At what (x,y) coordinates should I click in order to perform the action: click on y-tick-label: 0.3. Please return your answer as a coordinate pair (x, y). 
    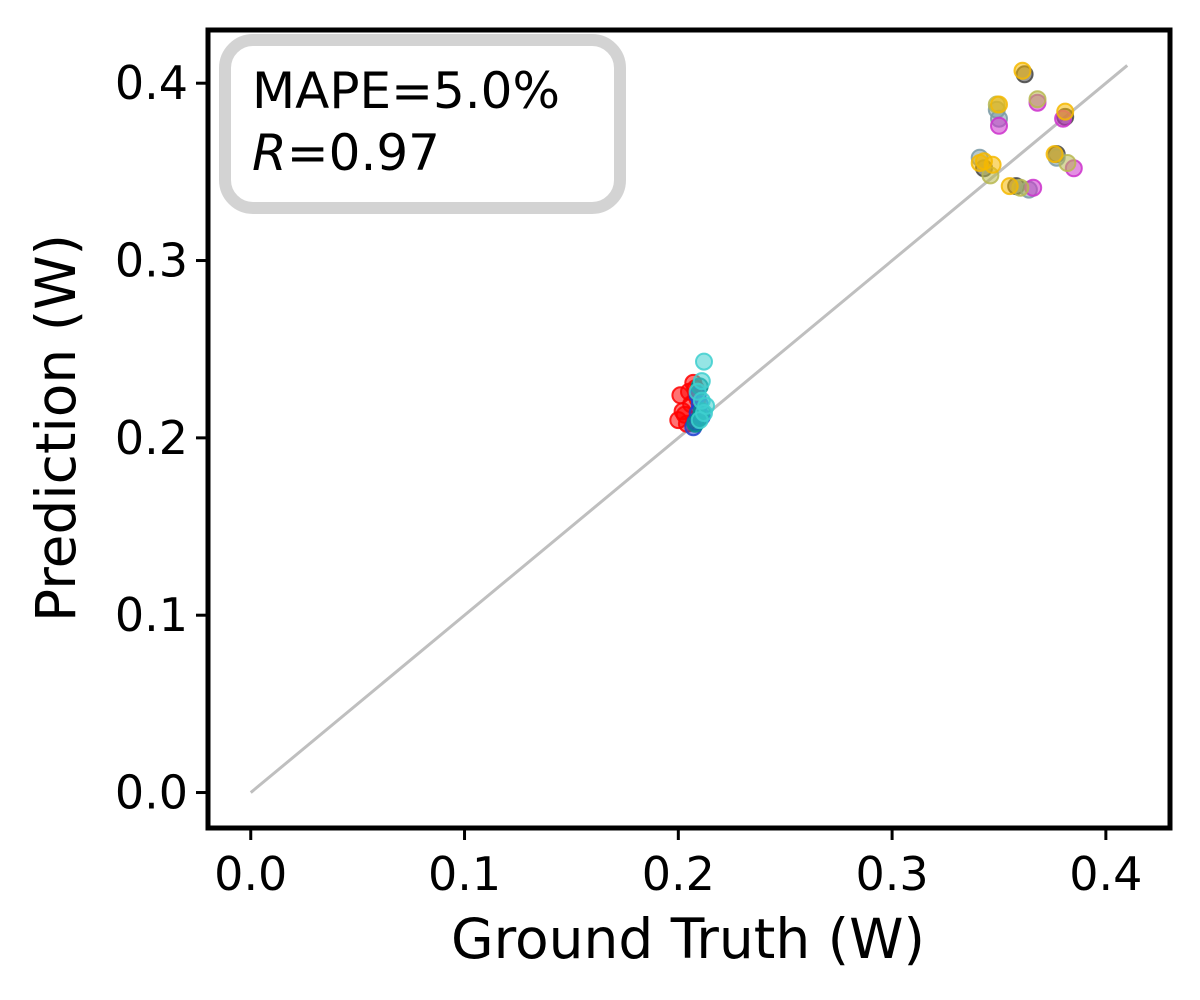
    Looking at the image, I should click on (151, 261).